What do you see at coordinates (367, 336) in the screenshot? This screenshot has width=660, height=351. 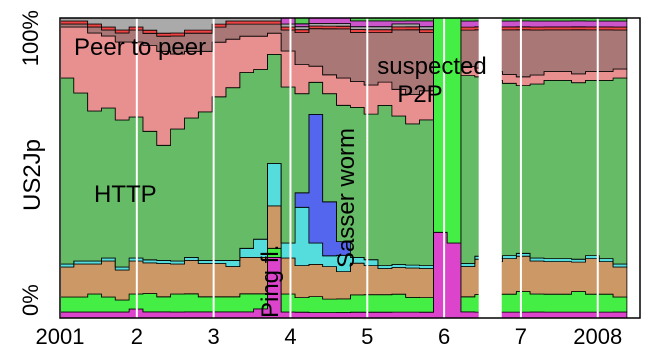 I see `x-tick-2005: 5` at bounding box center [367, 336].